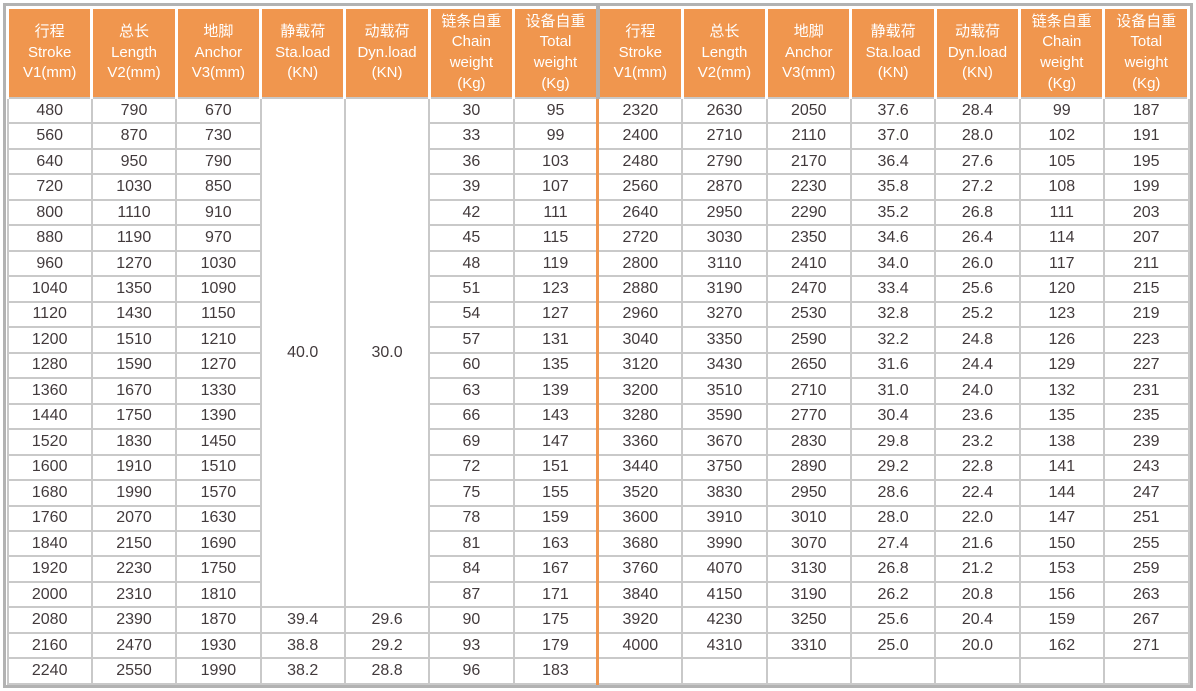 This screenshot has width=1196, height=691. What do you see at coordinates (1061, 442) in the screenshot?
I see `cell-right-13-chain-weight: 138` at bounding box center [1061, 442].